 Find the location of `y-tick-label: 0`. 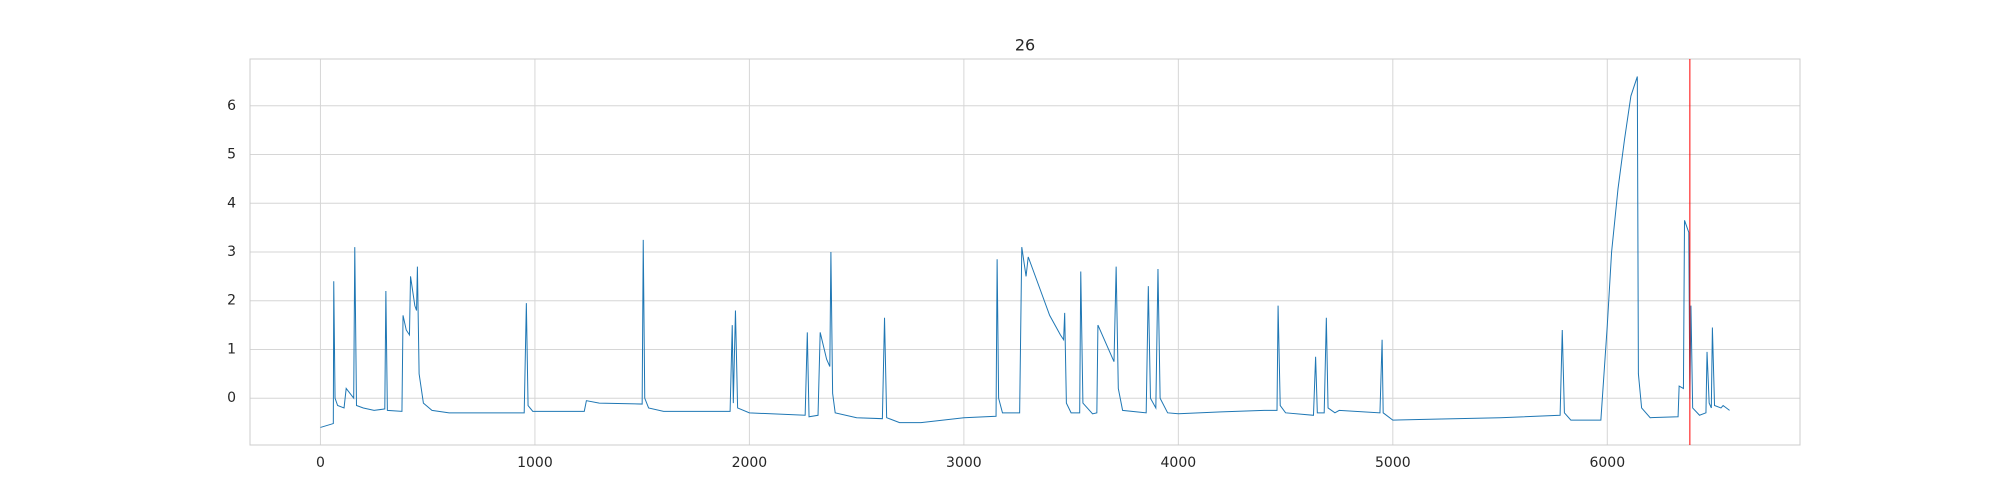

y-tick-label: 0 is located at coordinates (231, 398).